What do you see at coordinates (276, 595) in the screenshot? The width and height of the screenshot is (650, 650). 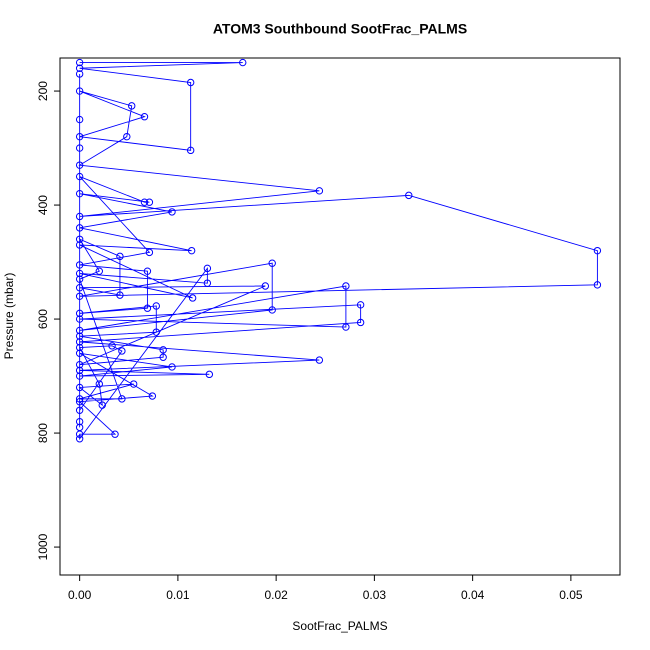 I see `x-tick-label: 0.02` at bounding box center [276, 595].